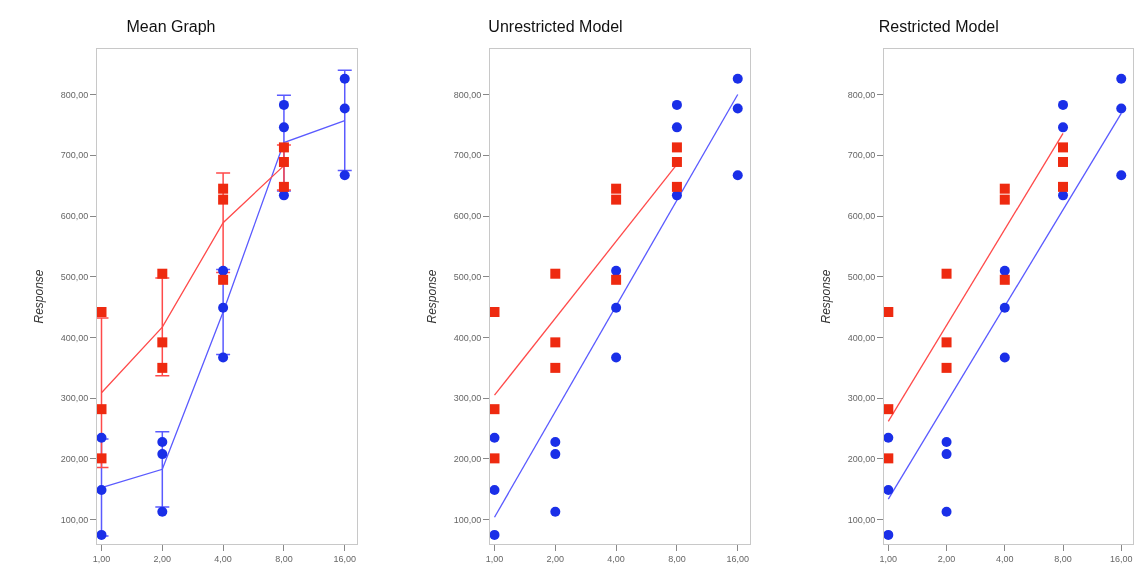 This screenshot has width=1145, height=578. Describe the element at coordinates (938, 26) in the screenshot. I see `chart-title: Restricted Model` at that location.